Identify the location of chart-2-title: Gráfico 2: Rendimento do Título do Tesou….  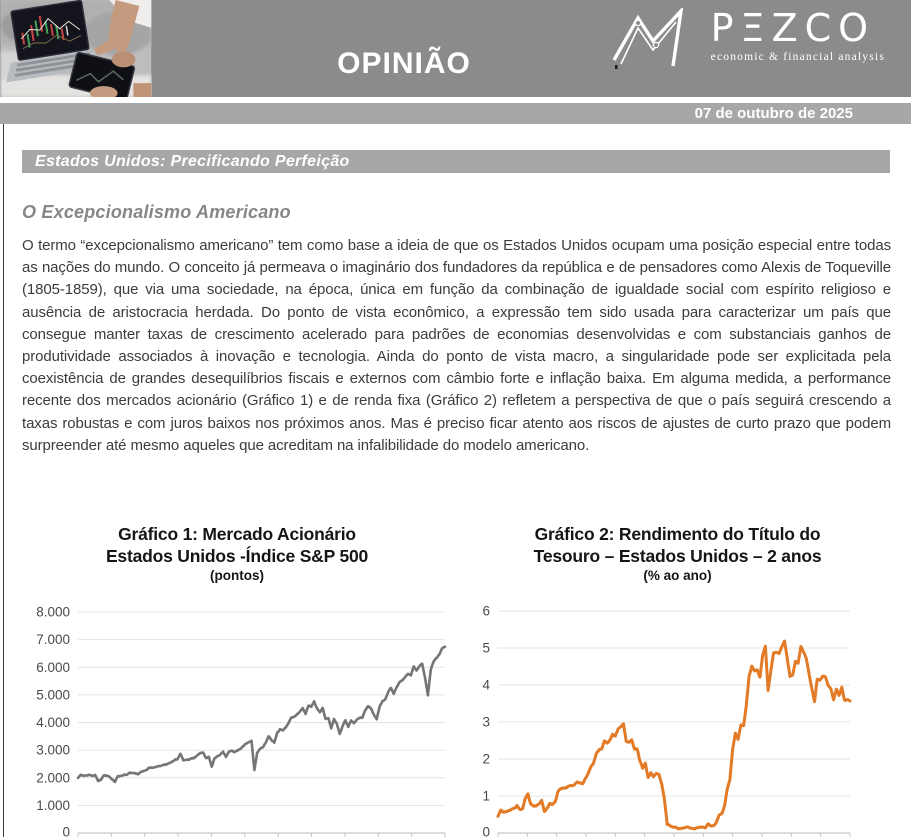
(677, 553).